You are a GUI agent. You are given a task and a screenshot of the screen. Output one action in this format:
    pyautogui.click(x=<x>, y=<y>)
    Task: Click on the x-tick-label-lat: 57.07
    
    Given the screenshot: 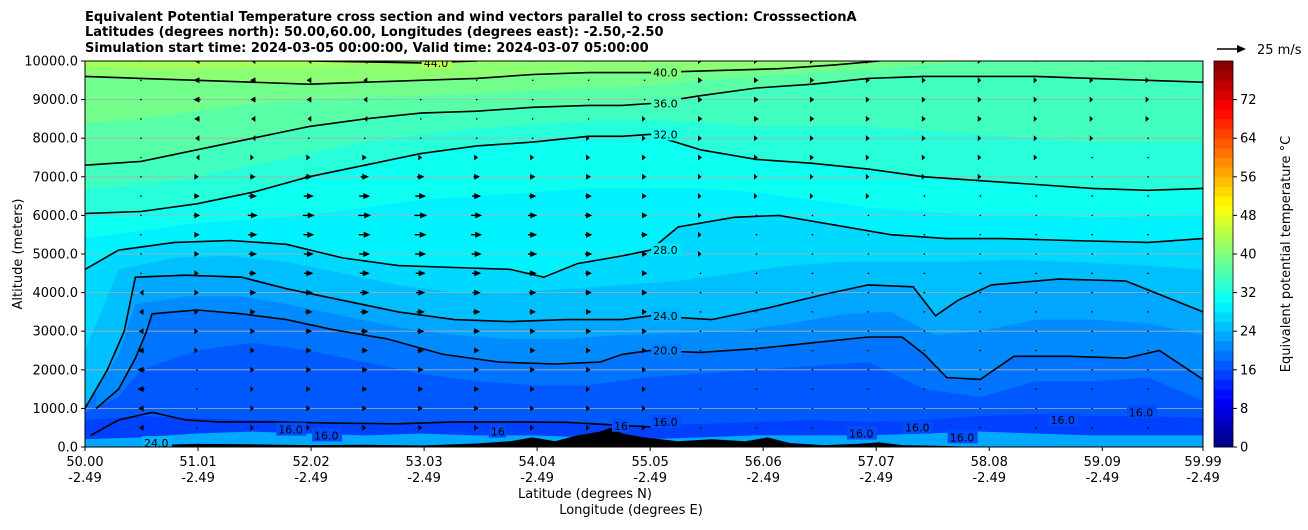 What is the action you would take?
    pyautogui.click(x=876, y=462)
    